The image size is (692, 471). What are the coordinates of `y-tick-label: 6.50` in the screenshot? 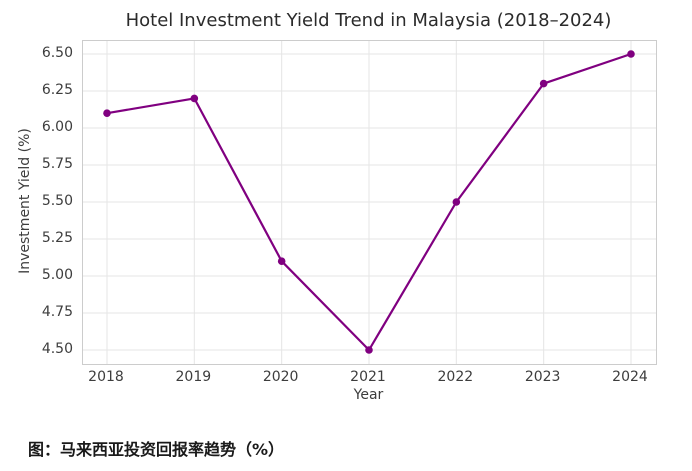 It's located at (57, 53).